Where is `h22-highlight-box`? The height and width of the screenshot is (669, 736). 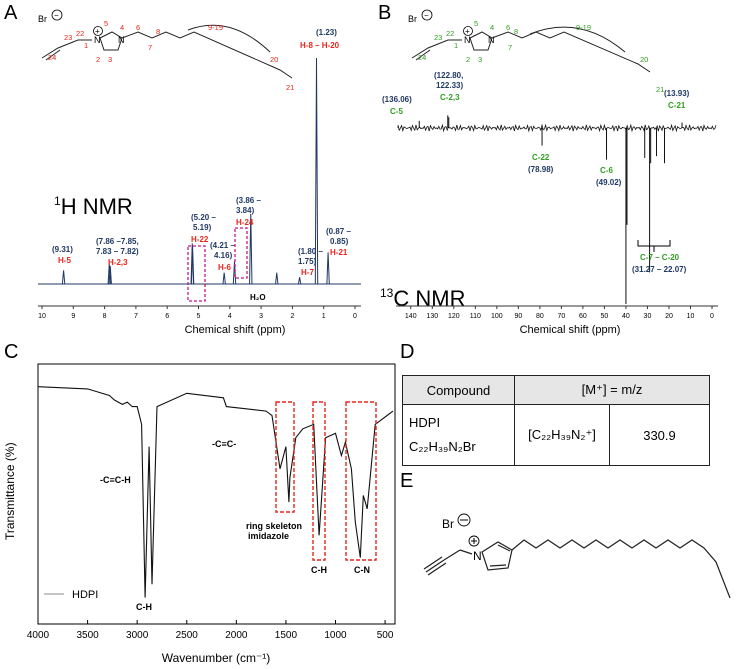 h22-highlight-box is located at coordinates (196, 273).